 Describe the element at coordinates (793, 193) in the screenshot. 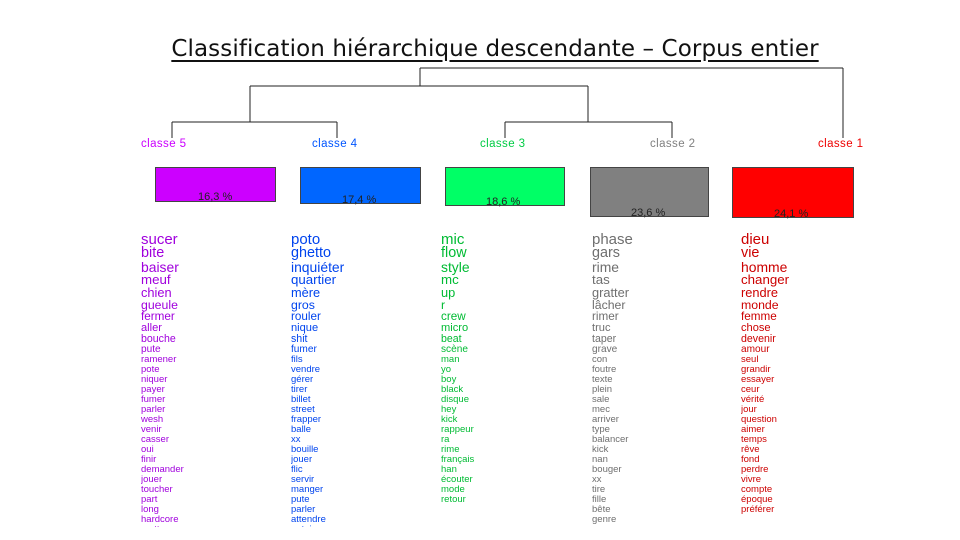

I see `class-1-box: 24,1 %` at that location.